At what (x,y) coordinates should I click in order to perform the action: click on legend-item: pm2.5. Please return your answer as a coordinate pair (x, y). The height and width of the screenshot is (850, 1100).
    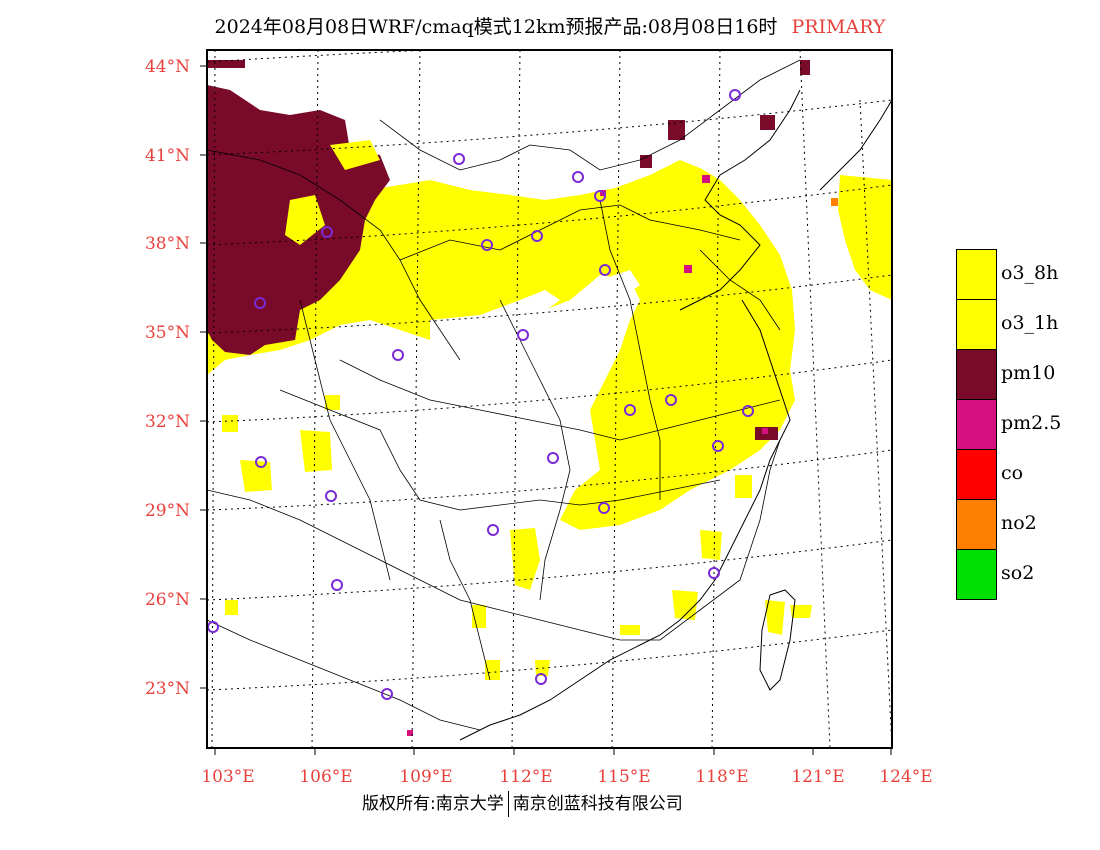
    Looking at the image, I should click on (1028, 424).